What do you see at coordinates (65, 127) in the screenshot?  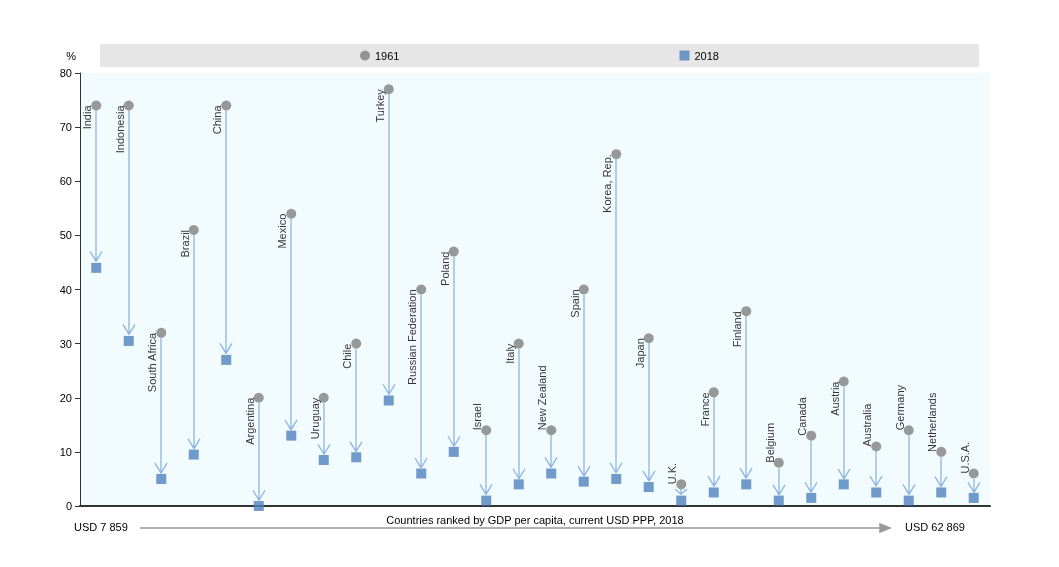 I see `y-tick-label: 70` at bounding box center [65, 127].